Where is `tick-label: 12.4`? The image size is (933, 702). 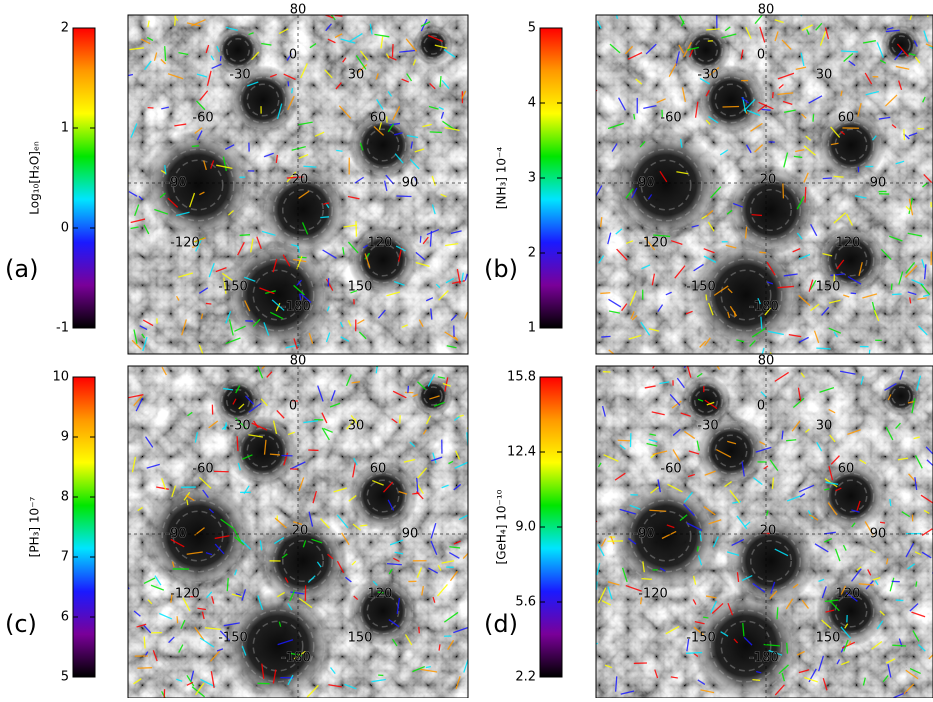 tick-label: 12.4 is located at coordinates (521, 452).